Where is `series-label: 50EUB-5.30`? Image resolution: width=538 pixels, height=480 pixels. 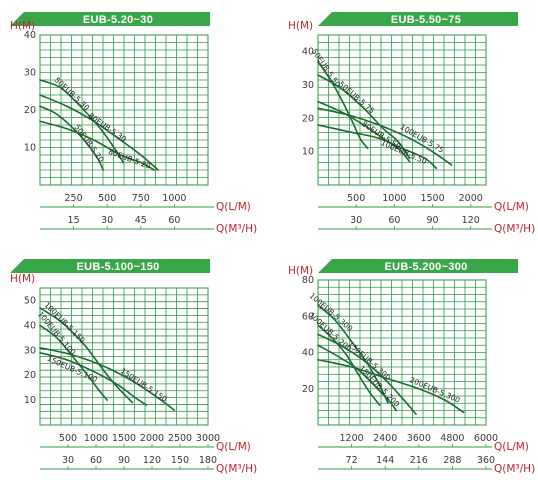
series-label: 50EUB-5.30 is located at coordinates (72, 94).